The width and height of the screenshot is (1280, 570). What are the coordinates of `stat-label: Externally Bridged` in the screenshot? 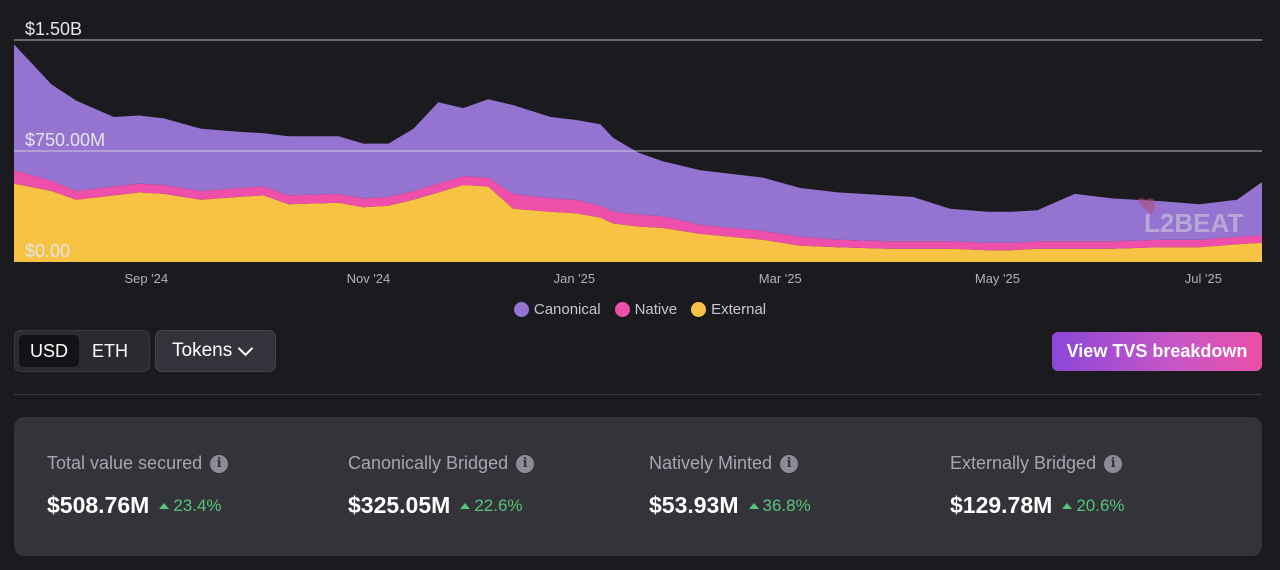 It's located at (1023, 463).